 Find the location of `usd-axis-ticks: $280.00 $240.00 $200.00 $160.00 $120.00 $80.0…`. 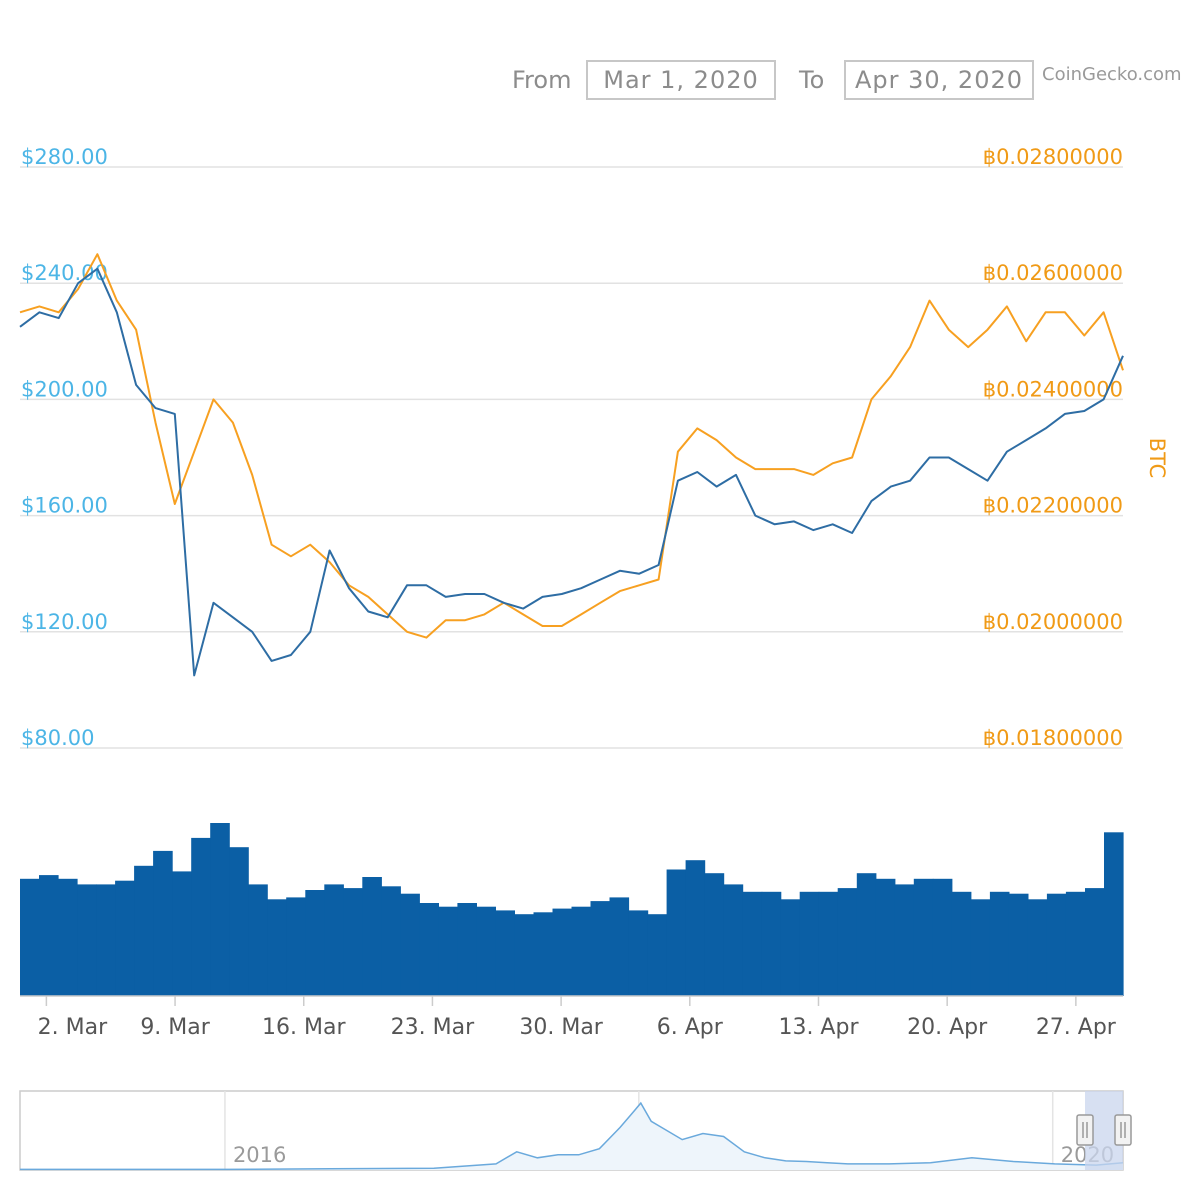

usd-axis-ticks: $280.00 $240.00 $200.00 $160.00 $120.00 $80.0… is located at coordinates (64, 447).